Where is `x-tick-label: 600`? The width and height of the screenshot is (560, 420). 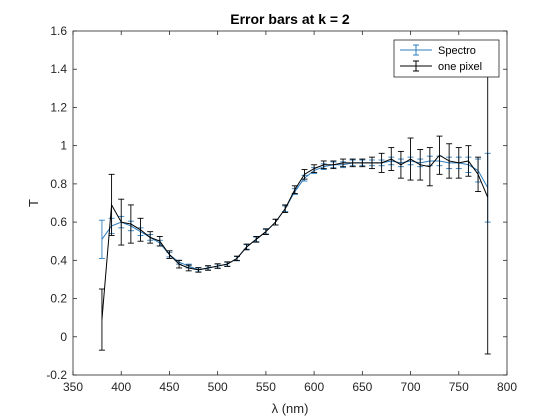 x-tick-label: 600 is located at coordinates (314, 387).